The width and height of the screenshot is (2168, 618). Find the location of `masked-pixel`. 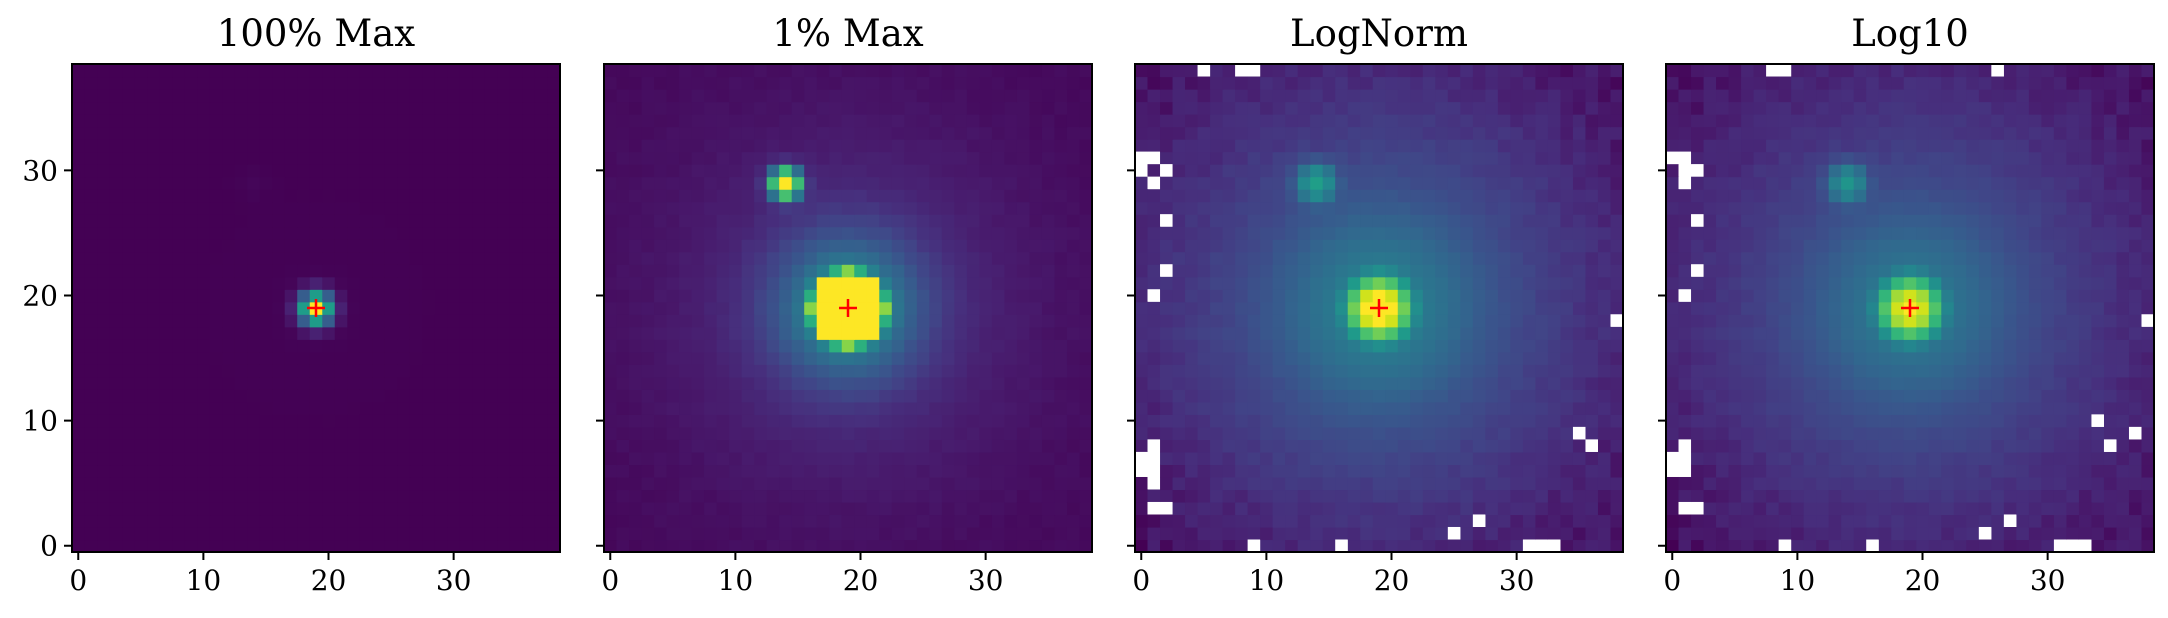

masked-pixel is located at coordinates (1154, 445).